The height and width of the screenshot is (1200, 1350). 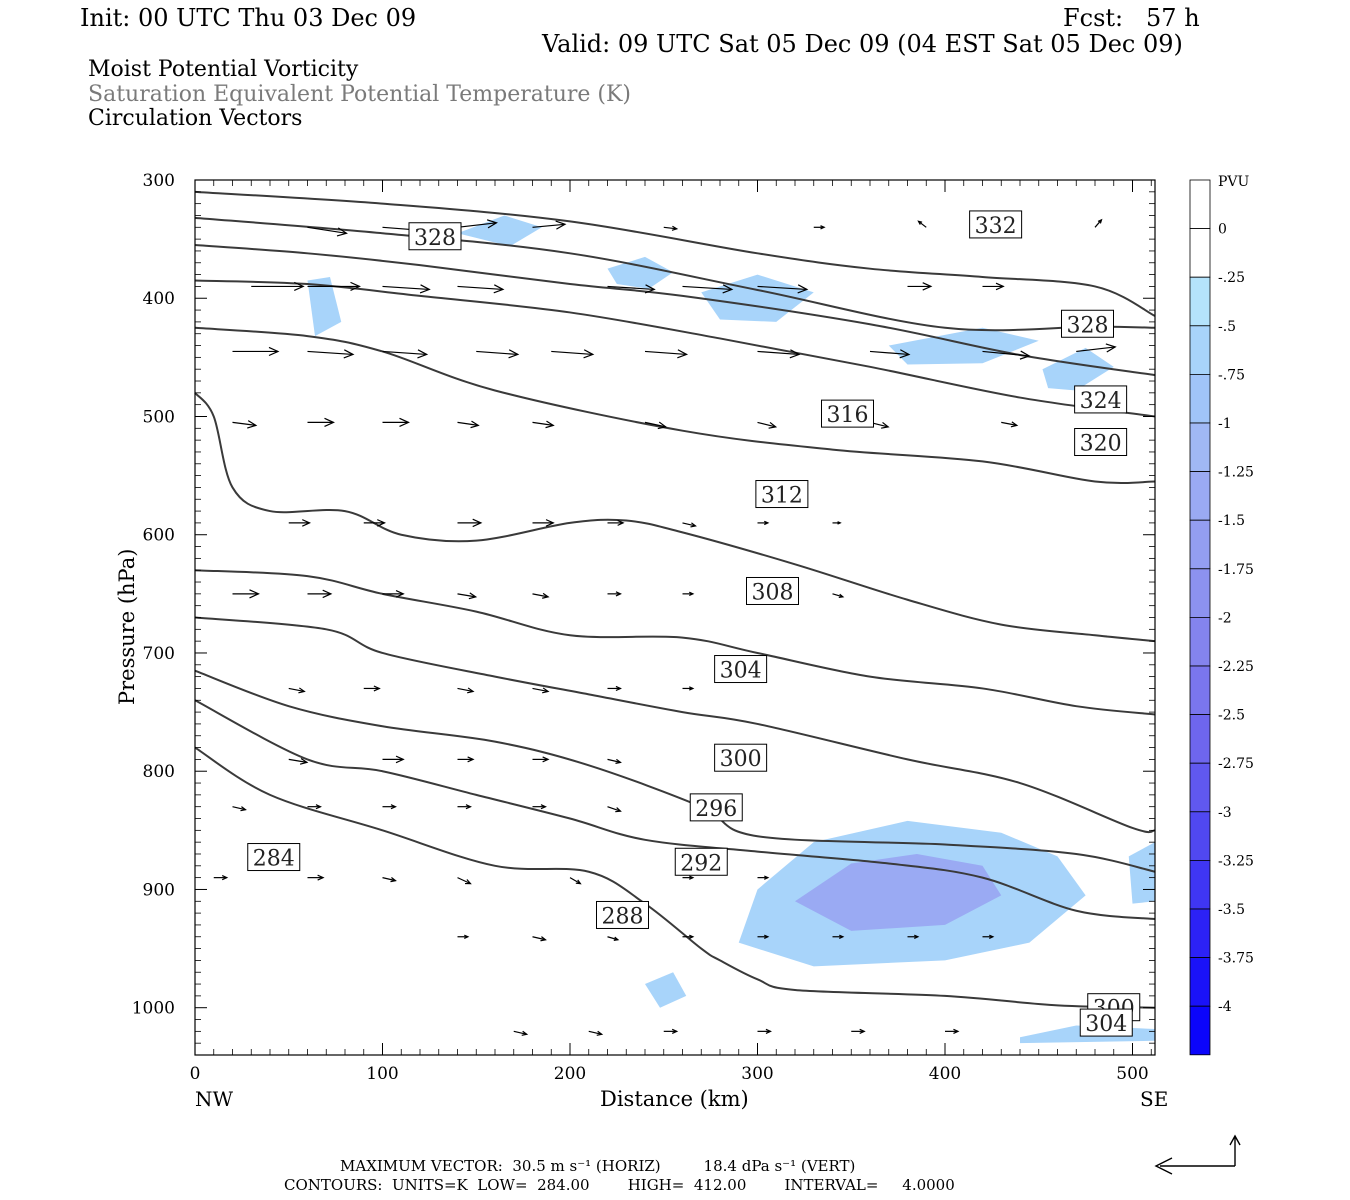 What do you see at coordinates (1225, 1007) in the screenshot?
I see `colorbar-label: -4` at bounding box center [1225, 1007].